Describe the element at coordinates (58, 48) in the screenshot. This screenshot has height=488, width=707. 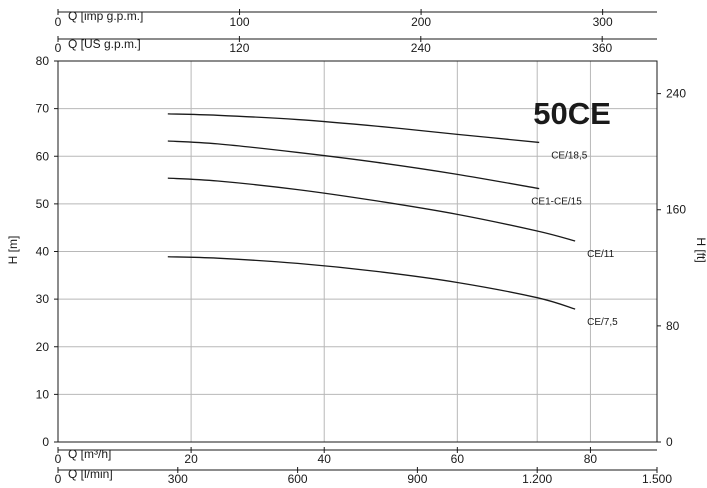
I see `x-tick-label-us-gpm: 0` at that location.